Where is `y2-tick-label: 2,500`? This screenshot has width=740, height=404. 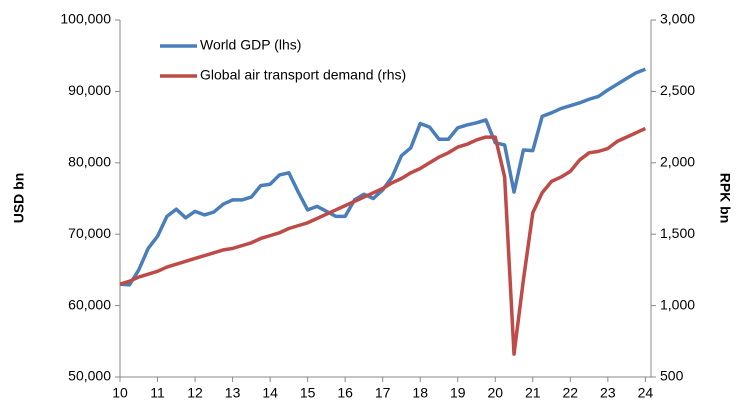 y2-tick-label: 2,500 is located at coordinates (677, 90).